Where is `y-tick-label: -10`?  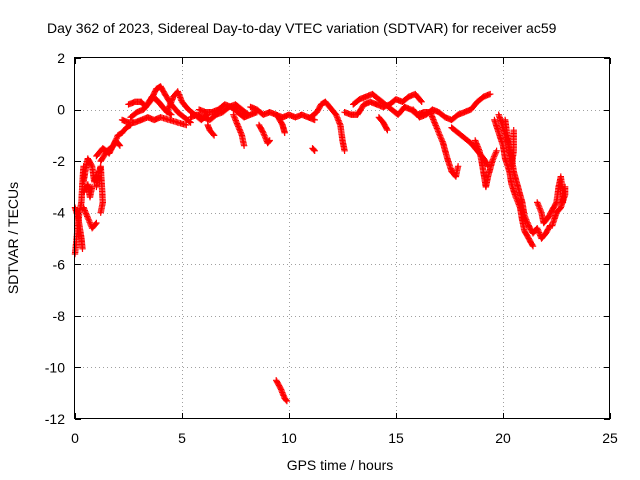
y-tick-label: -10 is located at coordinates (55, 367).